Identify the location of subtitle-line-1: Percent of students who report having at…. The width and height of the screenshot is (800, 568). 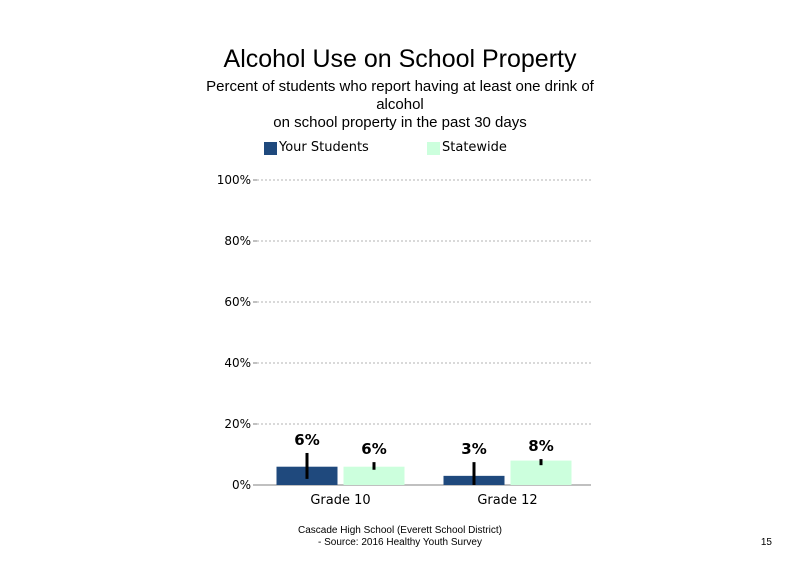
(400, 86).